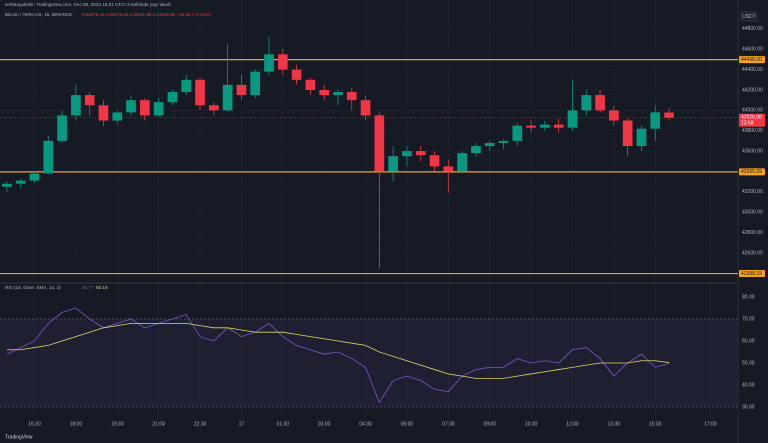 The height and width of the screenshot is (443, 768). I want to click on y-tick-label: 42800.00, so click(752, 233).